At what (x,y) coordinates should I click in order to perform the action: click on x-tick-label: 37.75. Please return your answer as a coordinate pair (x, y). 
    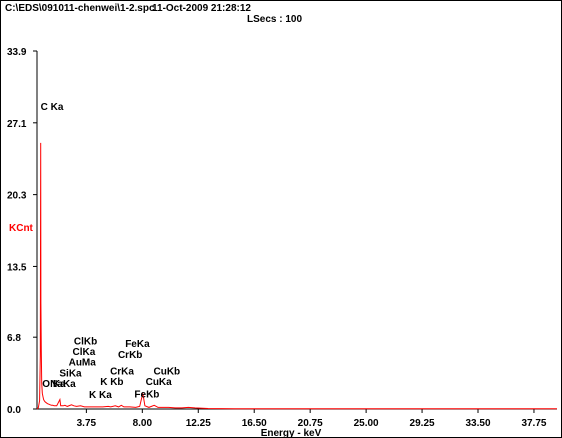
    Looking at the image, I should click on (533, 423).